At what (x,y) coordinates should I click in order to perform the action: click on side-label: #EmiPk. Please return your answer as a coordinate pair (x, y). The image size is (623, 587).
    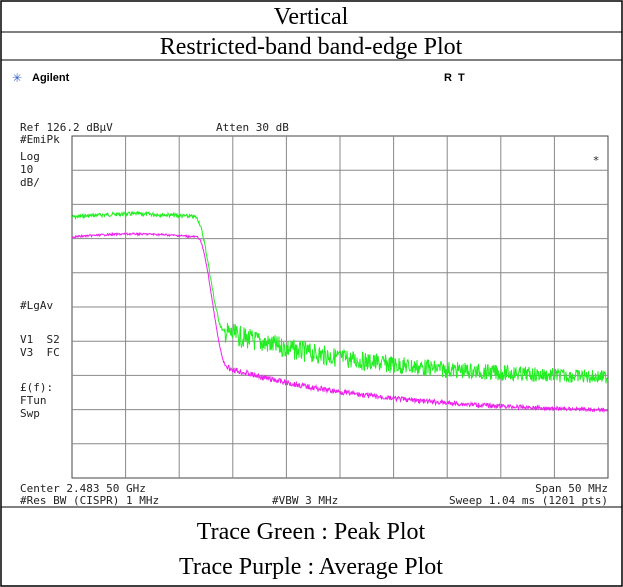
    Looking at the image, I should click on (40, 139).